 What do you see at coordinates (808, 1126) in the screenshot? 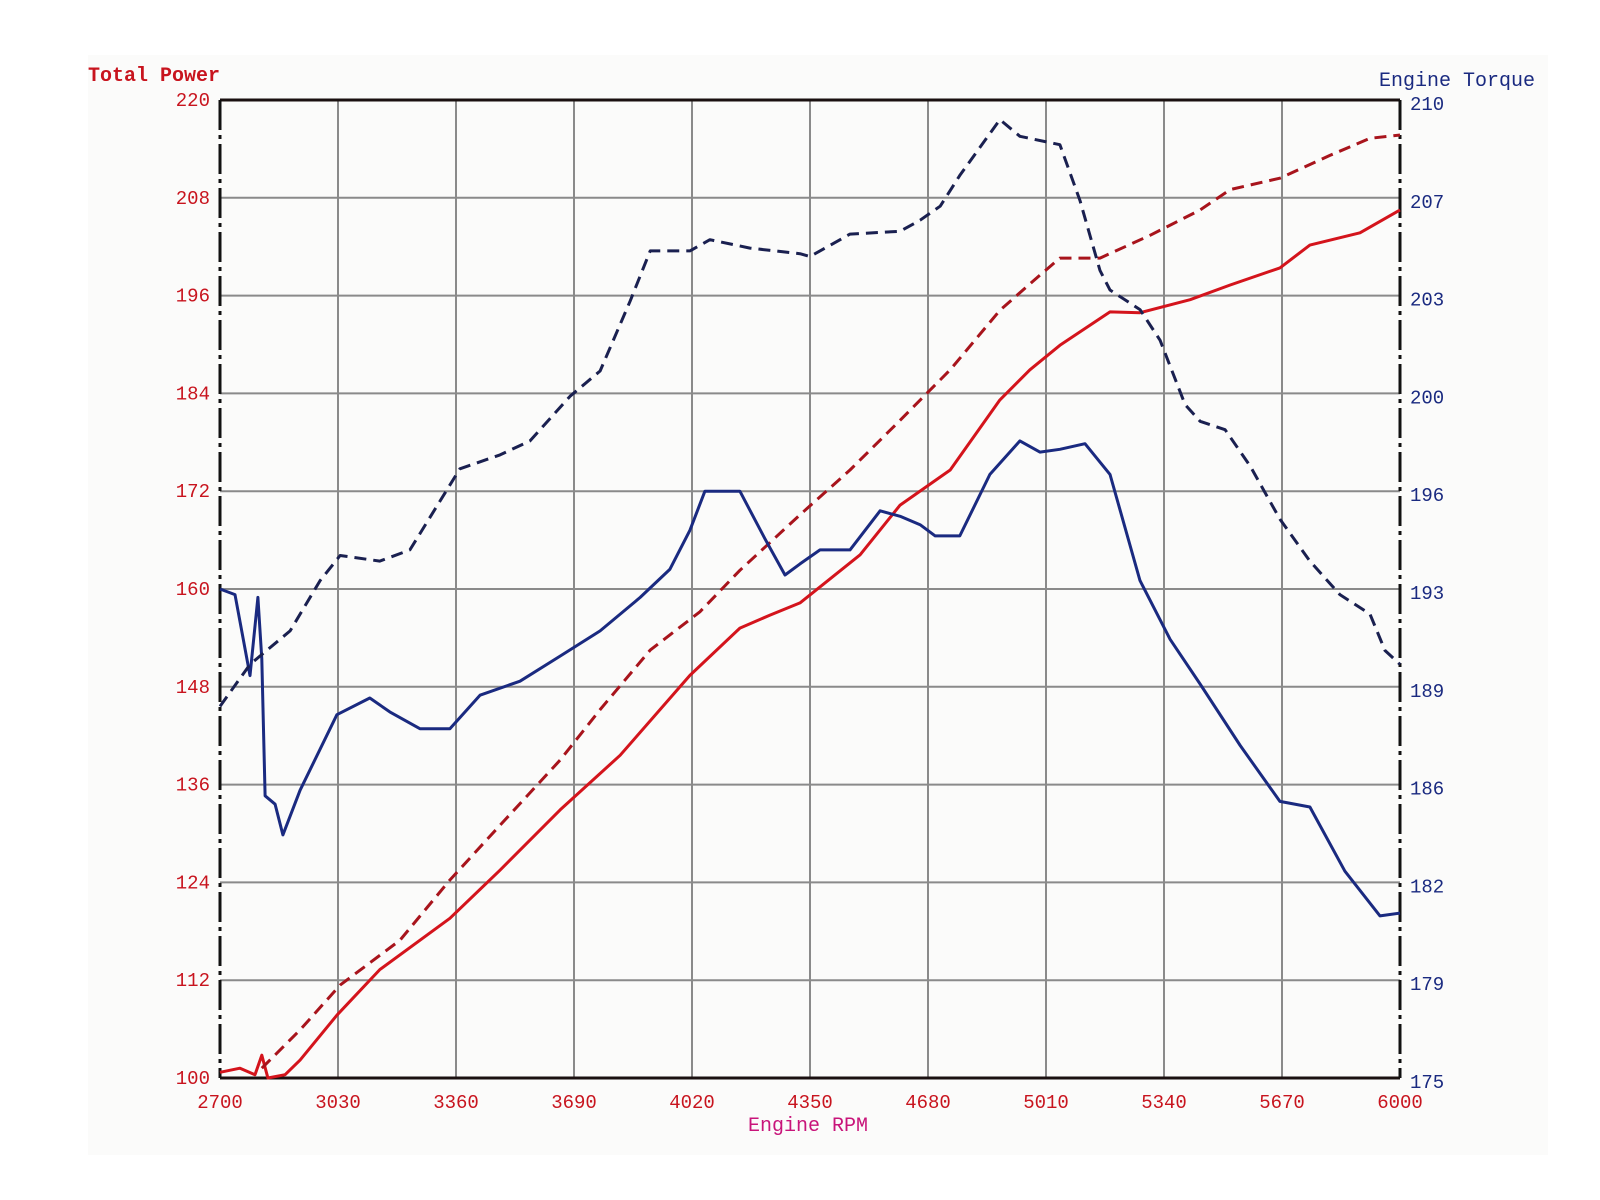
I see `x-axis-title: Engine RPM` at bounding box center [808, 1126].